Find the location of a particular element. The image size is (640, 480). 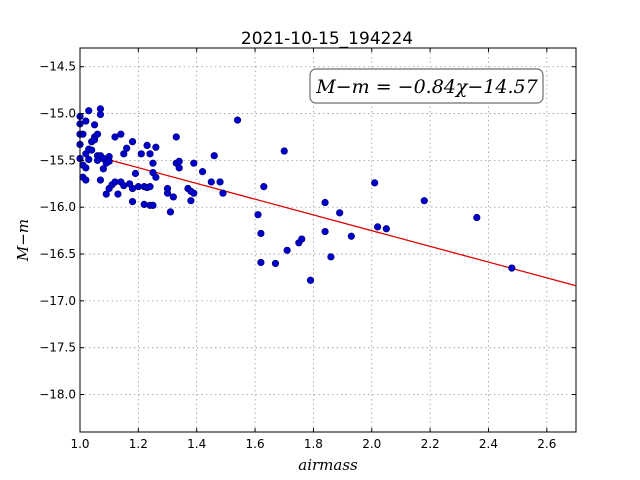

y-axis-label: M−m is located at coordinates (23, 240).